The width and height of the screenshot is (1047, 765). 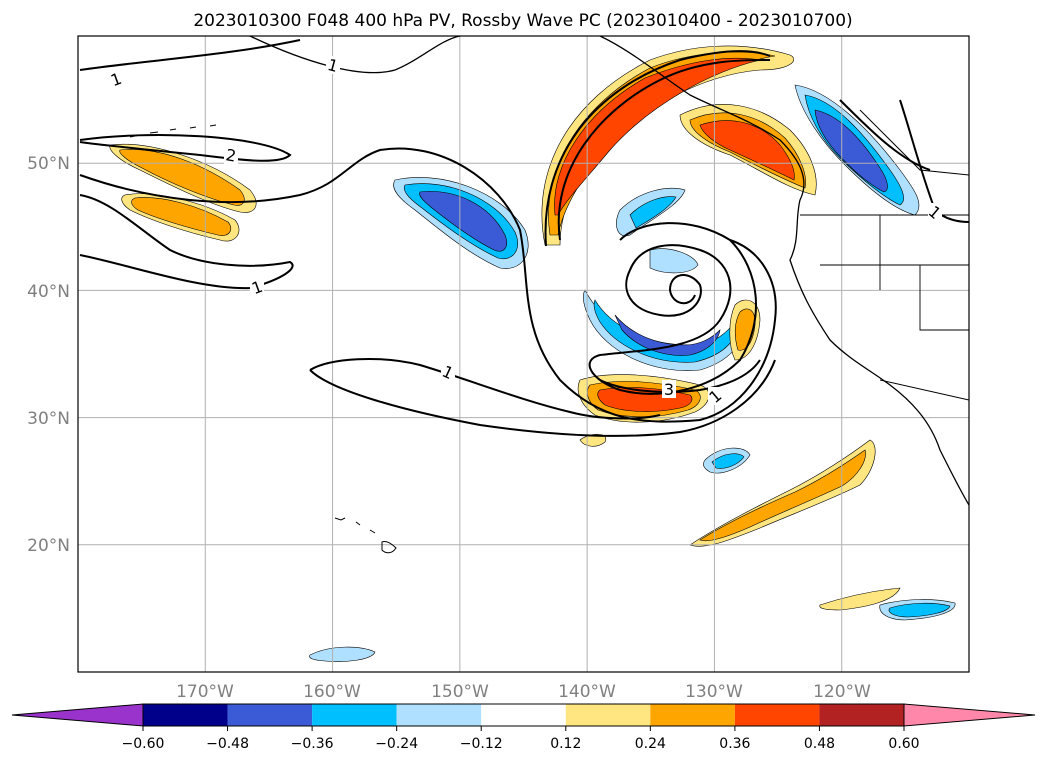 I want to click on x-axis: 170°W 160°W 150°W 140°W 130°W 120°W, so click(x=523, y=692).